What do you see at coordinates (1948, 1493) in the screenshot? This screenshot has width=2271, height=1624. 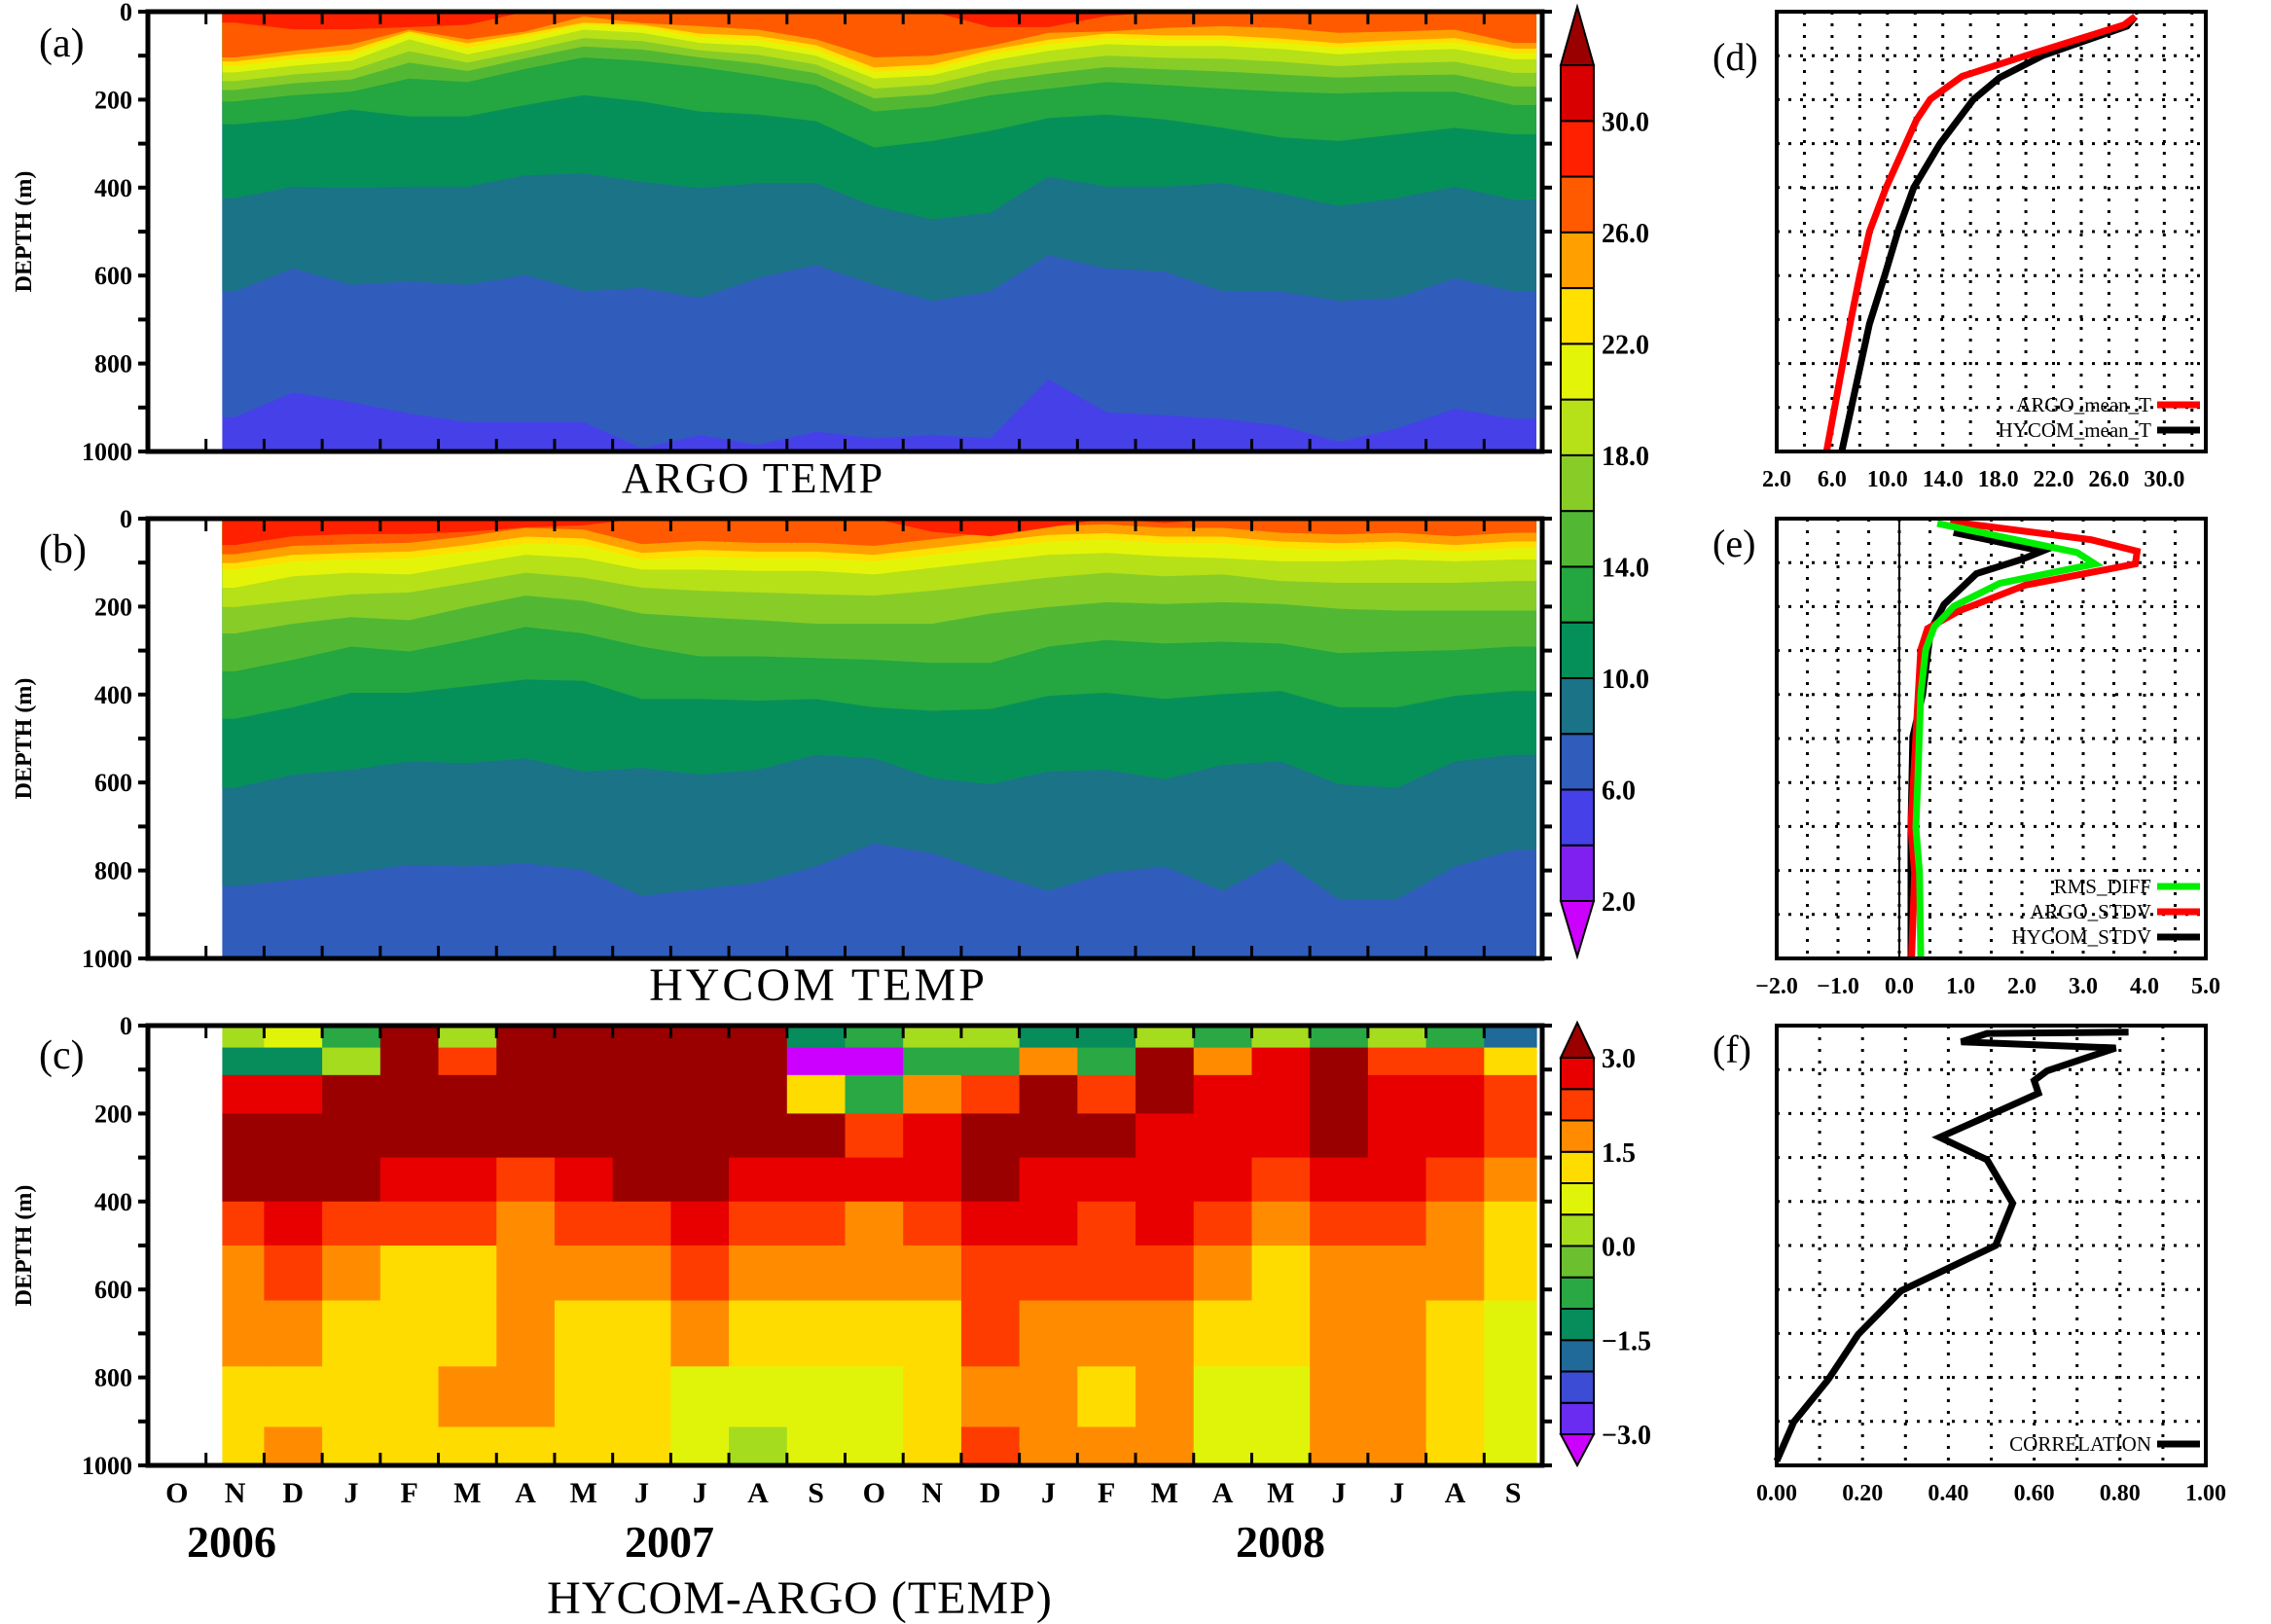 I see `x-tick-label: 0.40` at bounding box center [1948, 1493].